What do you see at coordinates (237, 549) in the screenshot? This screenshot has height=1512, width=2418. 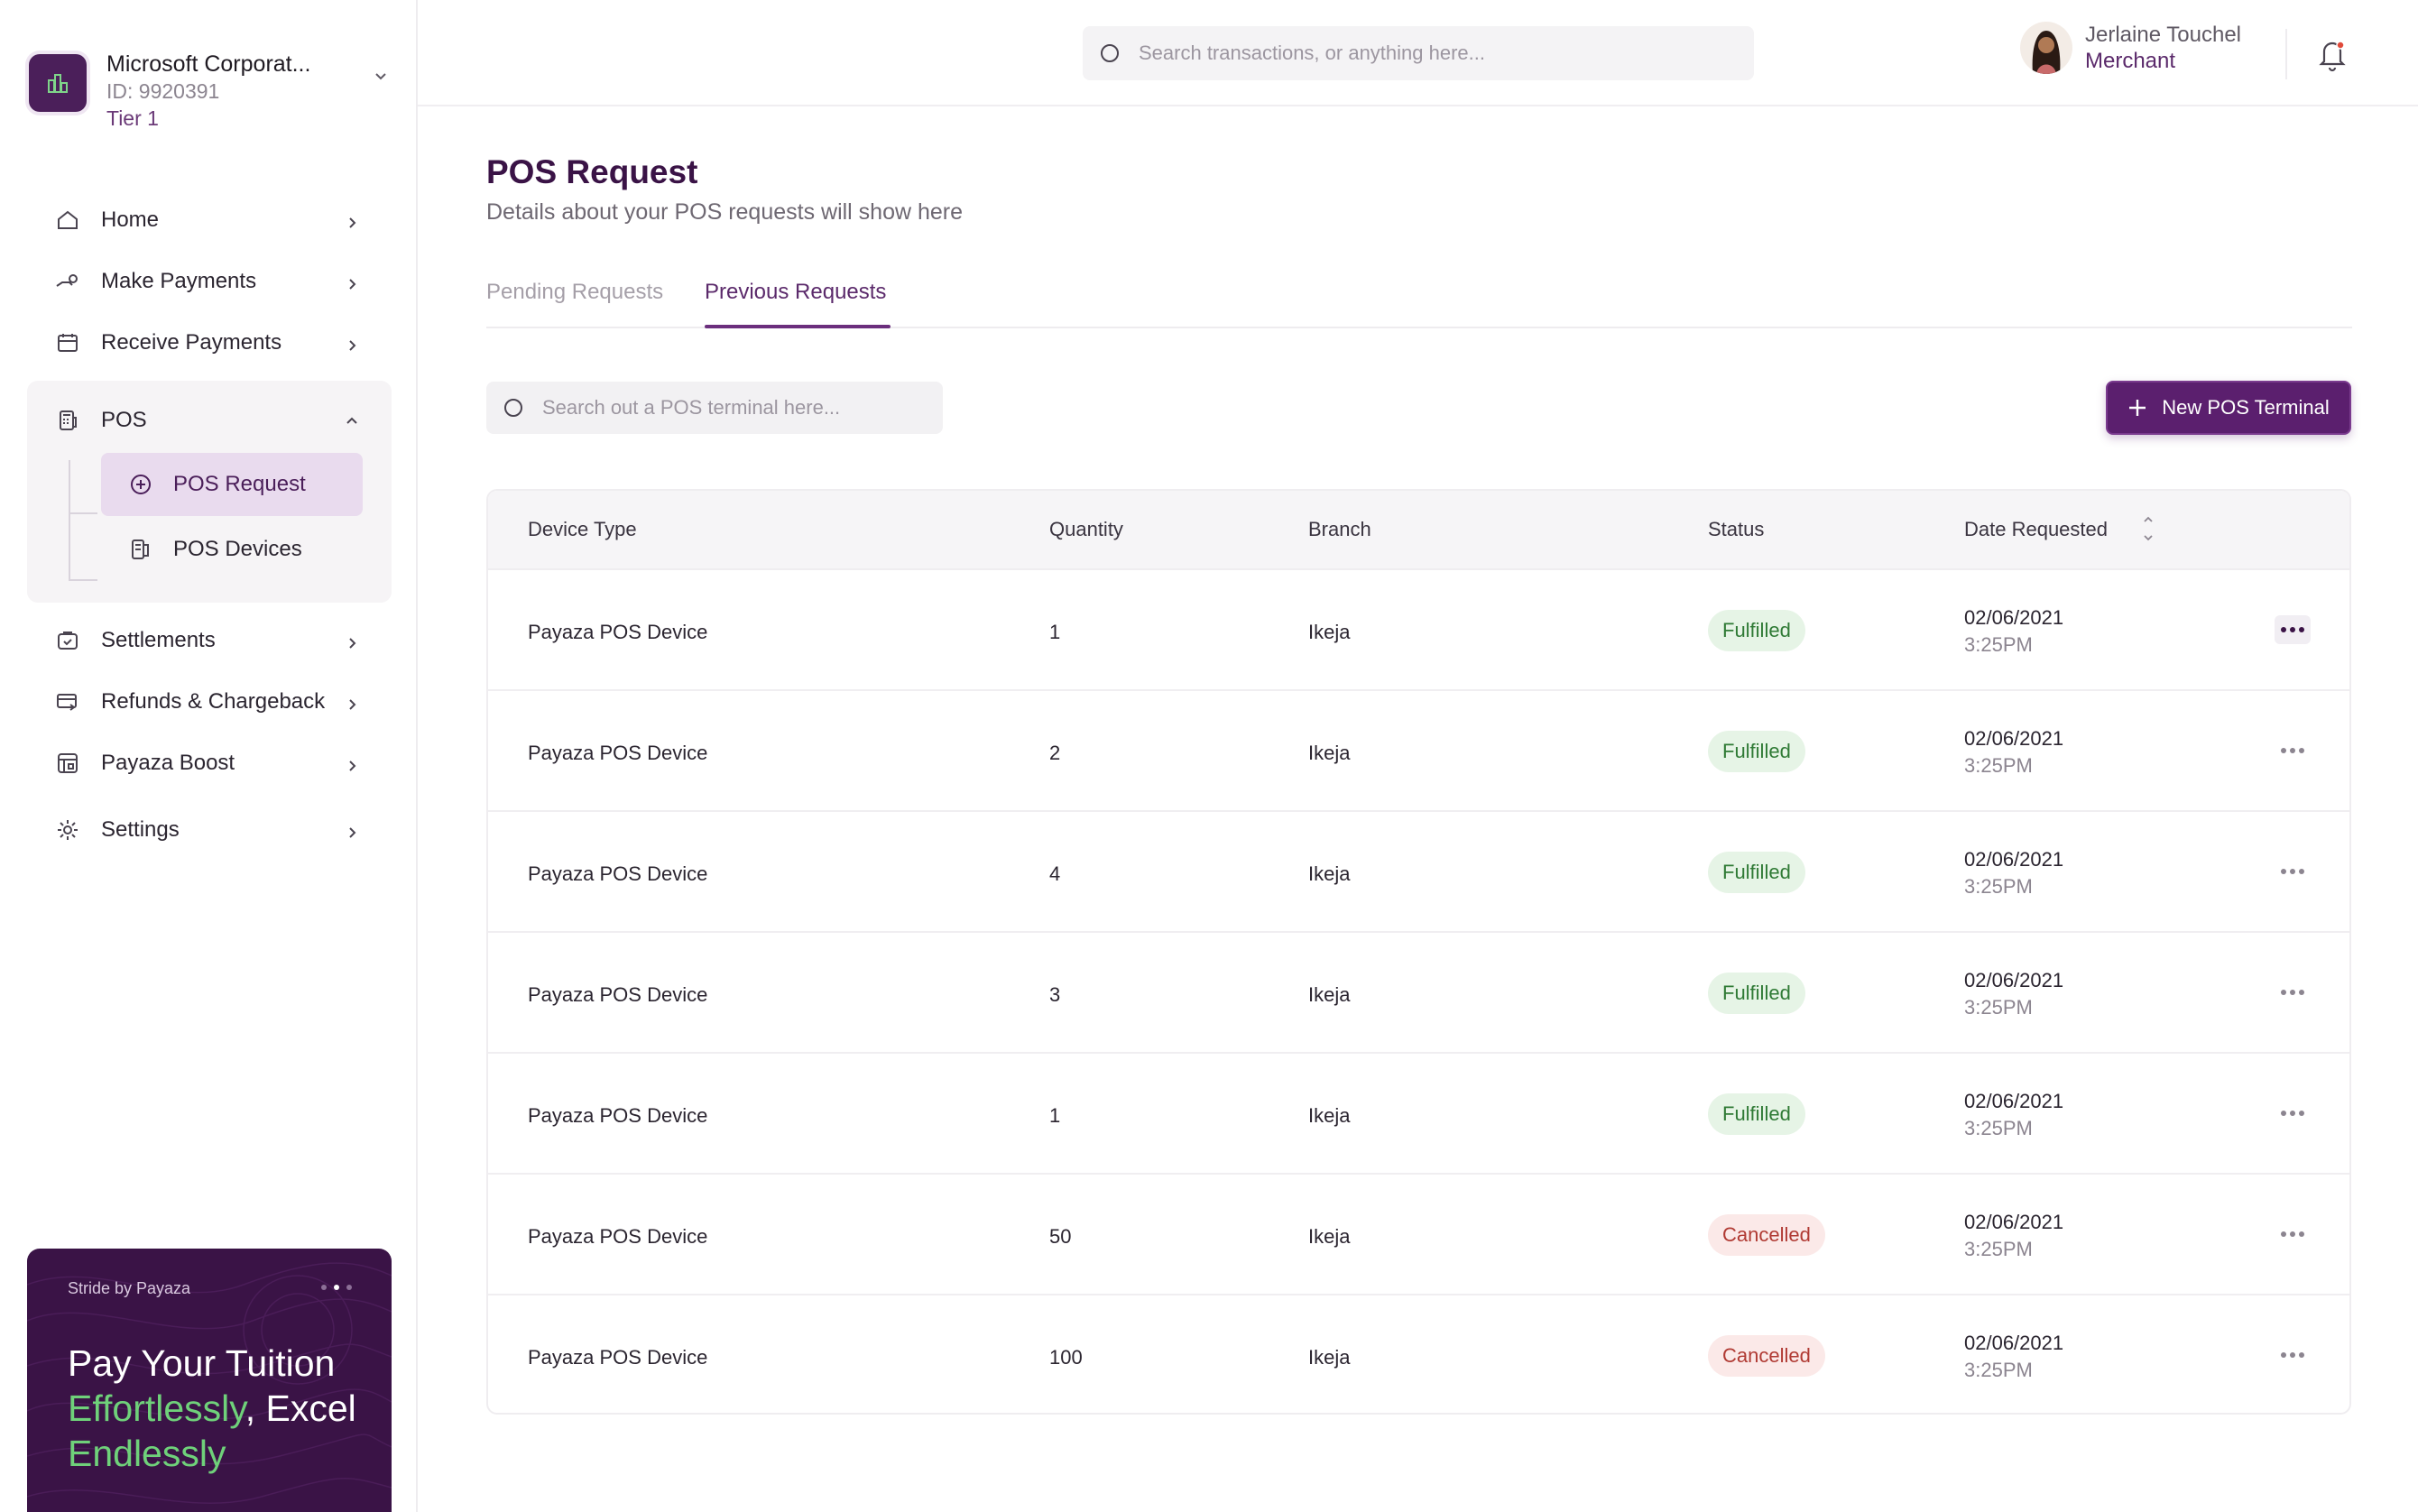 I see `sidebar-item-label: POS Devices` at bounding box center [237, 549].